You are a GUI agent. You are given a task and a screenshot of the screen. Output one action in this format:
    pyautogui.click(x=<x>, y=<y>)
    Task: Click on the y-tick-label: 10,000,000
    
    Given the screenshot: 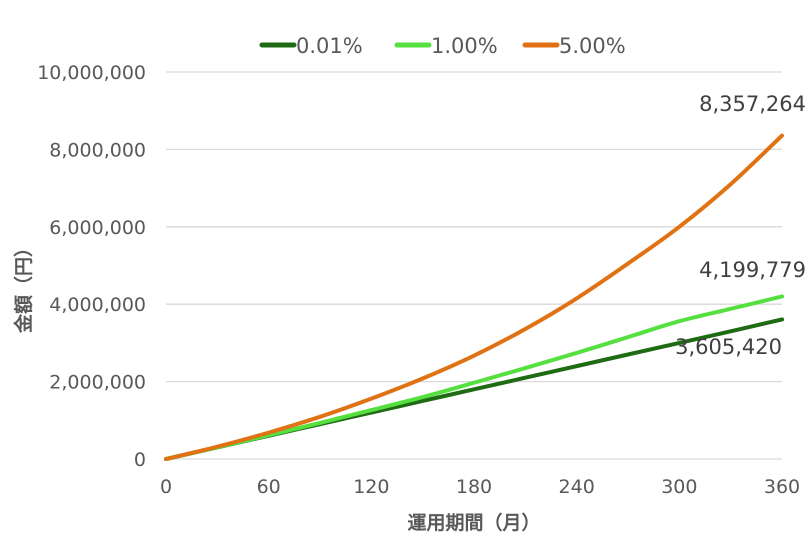 What is the action you would take?
    pyautogui.click(x=91, y=73)
    